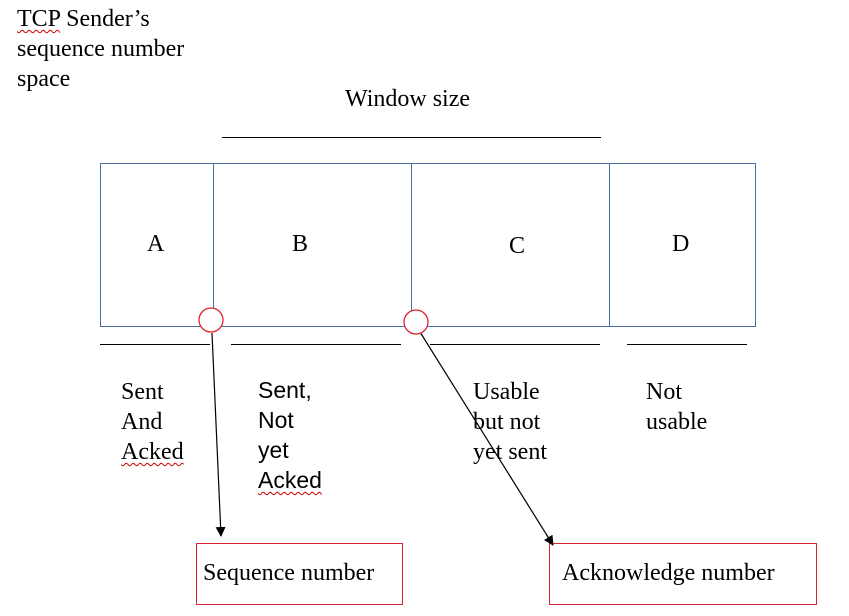 Image resolution: width=849 pixels, height=616 pixels. I want to click on acknowledge-arrow, so click(486, 438).